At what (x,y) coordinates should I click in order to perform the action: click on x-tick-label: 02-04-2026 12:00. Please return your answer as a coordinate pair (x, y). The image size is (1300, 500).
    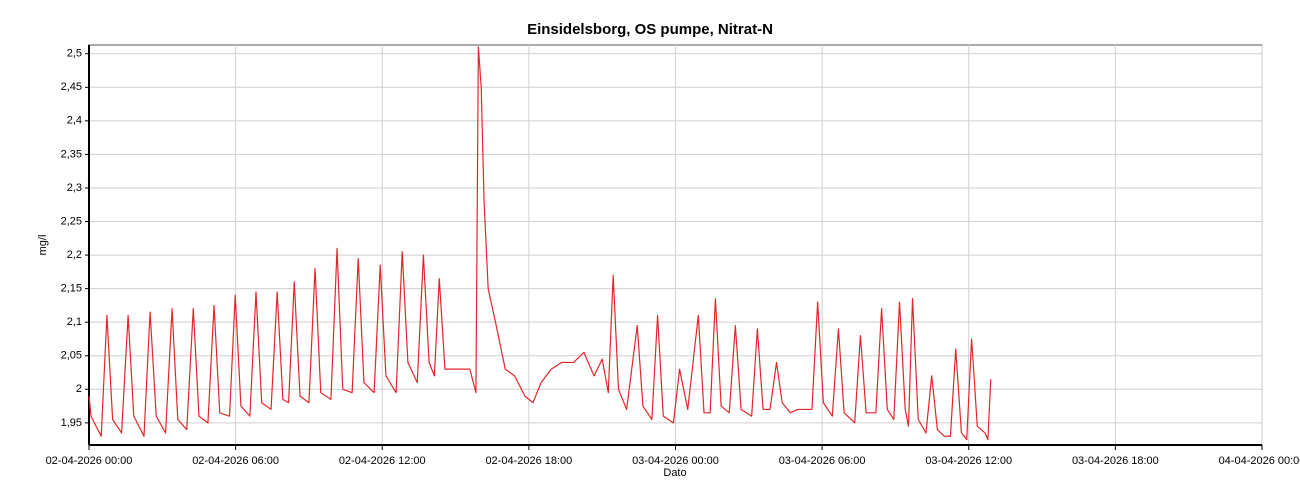
    Looking at the image, I should click on (382, 461).